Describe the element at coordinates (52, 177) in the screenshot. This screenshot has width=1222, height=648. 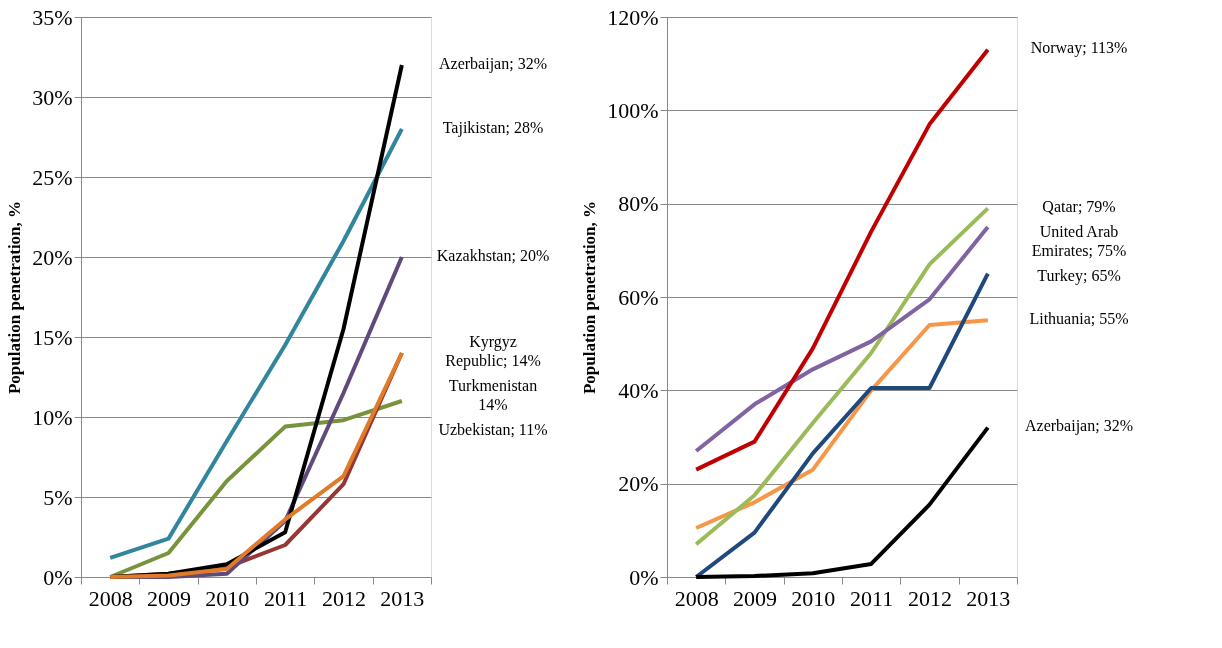
I see `y-tick-label: 25%` at that location.